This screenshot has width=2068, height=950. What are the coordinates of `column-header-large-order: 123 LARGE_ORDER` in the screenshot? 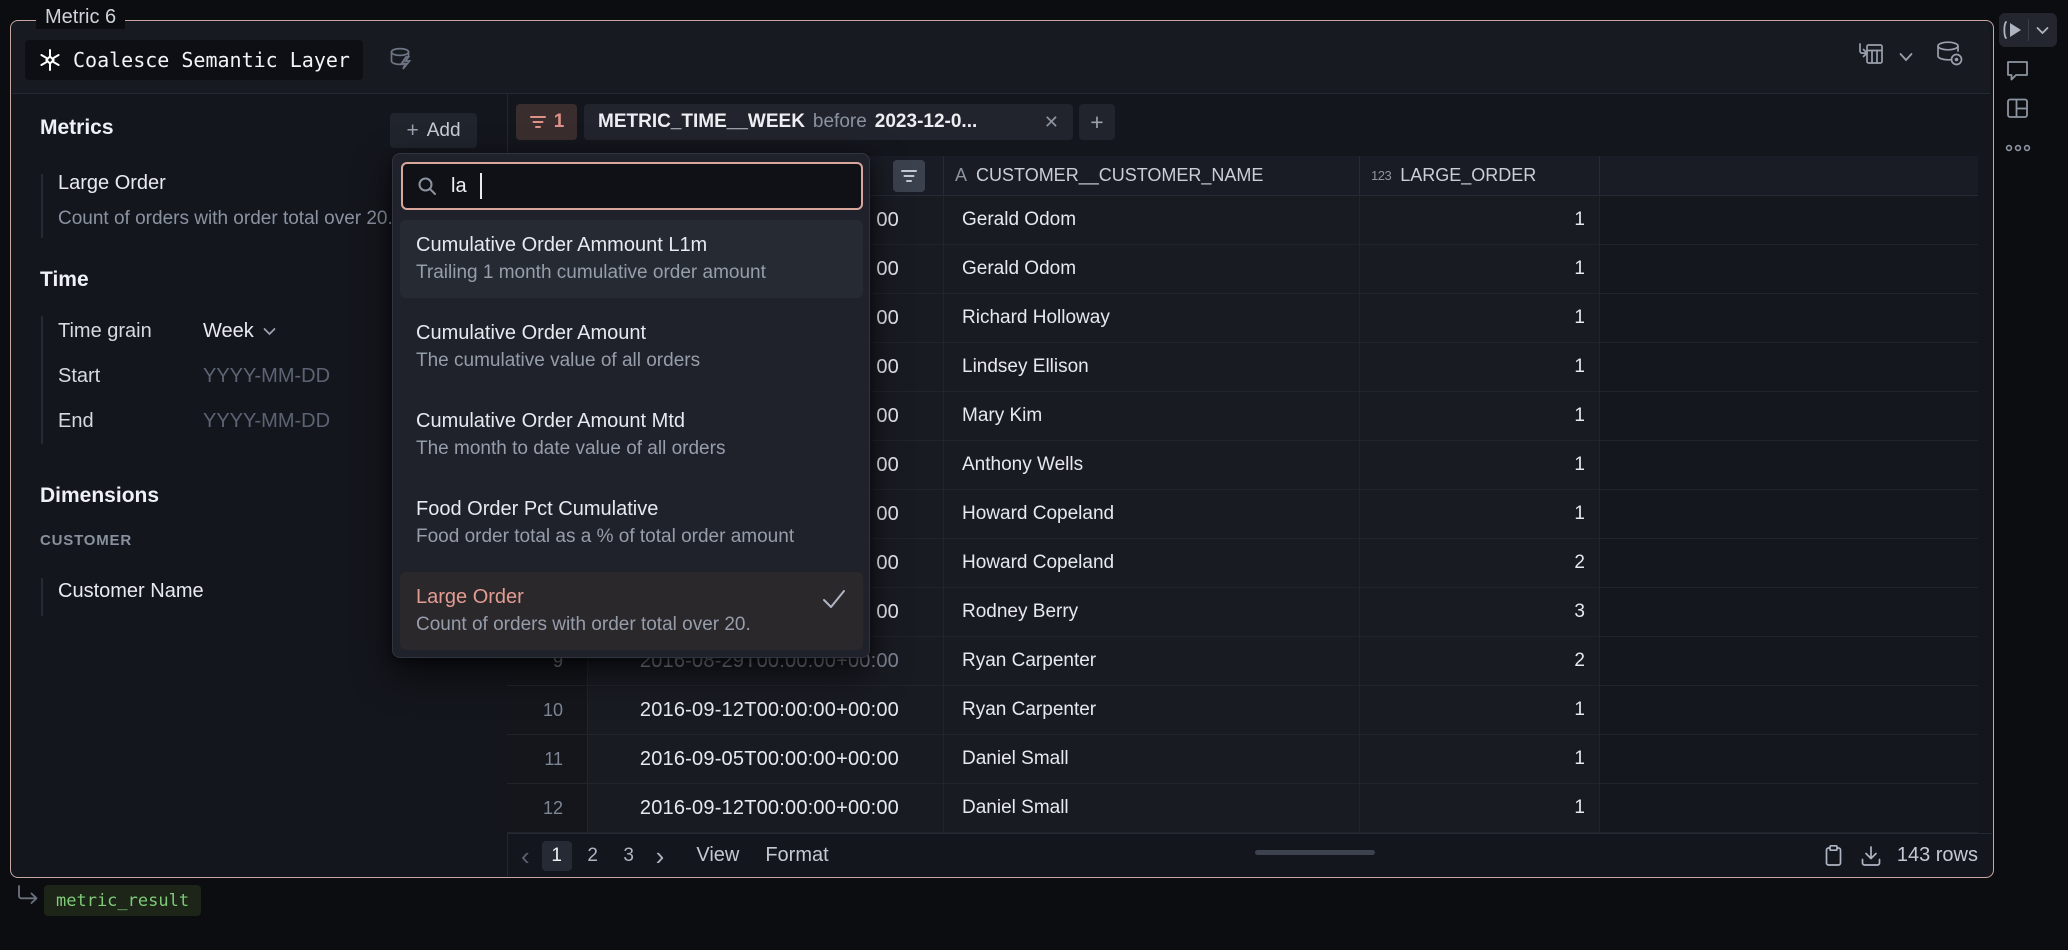 It's located at (1480, 176).